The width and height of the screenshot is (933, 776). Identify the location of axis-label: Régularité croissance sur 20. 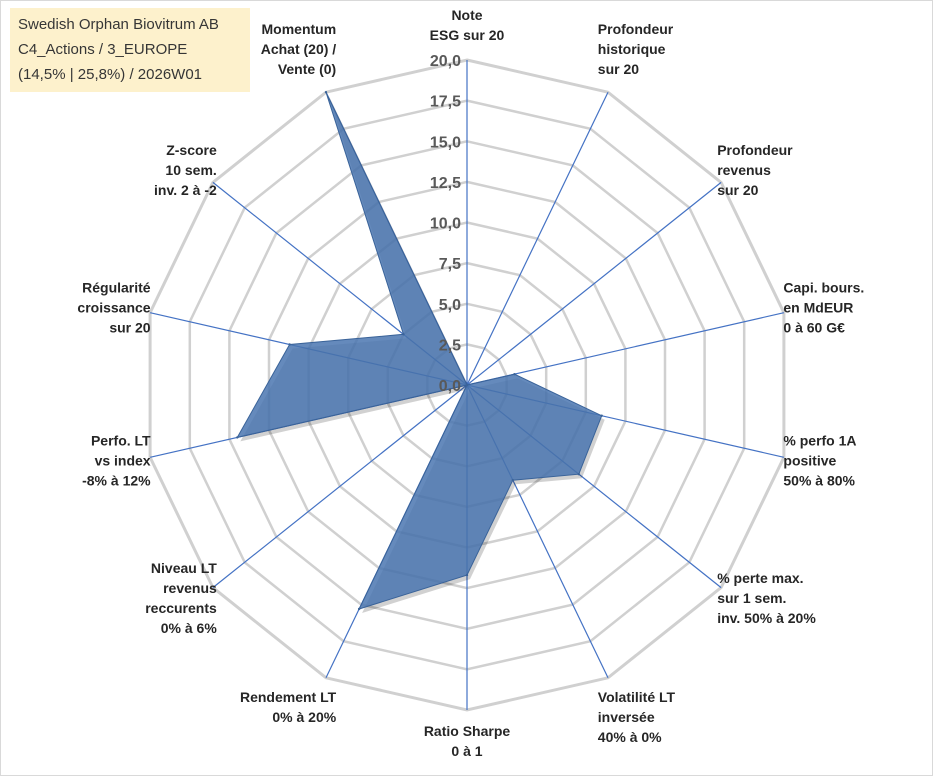
(113, 308).